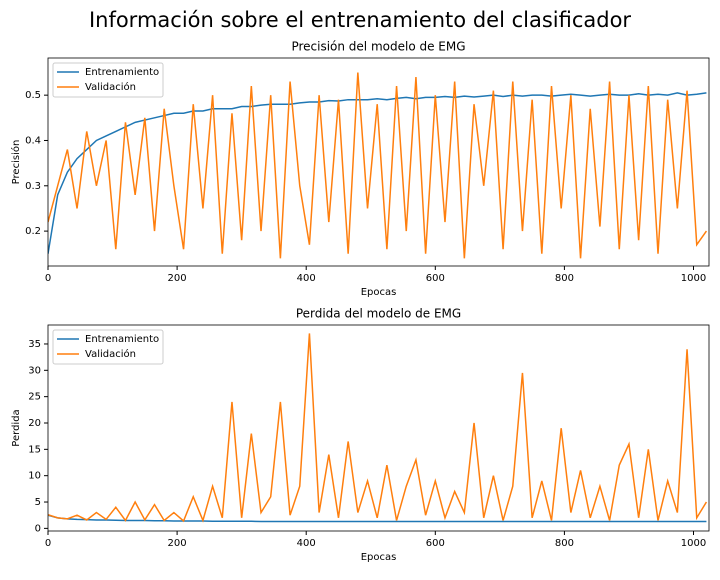 The width and height of the screenshot is (720, 580). What do you see at coordinates (34, 449) in the screenshot?
I see `y-tick-label: 15` at bounding box center [34, 449].